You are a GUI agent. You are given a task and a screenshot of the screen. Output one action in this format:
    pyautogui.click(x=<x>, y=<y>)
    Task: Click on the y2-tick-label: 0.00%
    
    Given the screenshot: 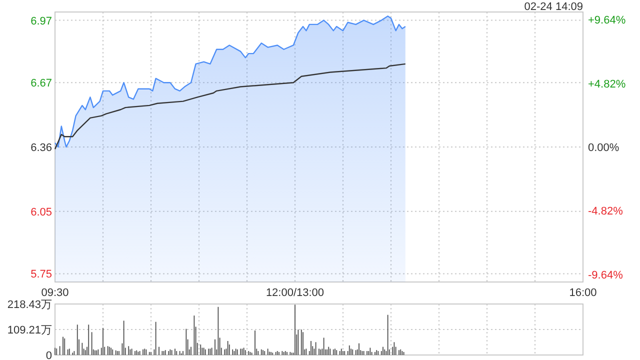 What is the action you would take?
    pyautogui.click(x=604, y=148)
    